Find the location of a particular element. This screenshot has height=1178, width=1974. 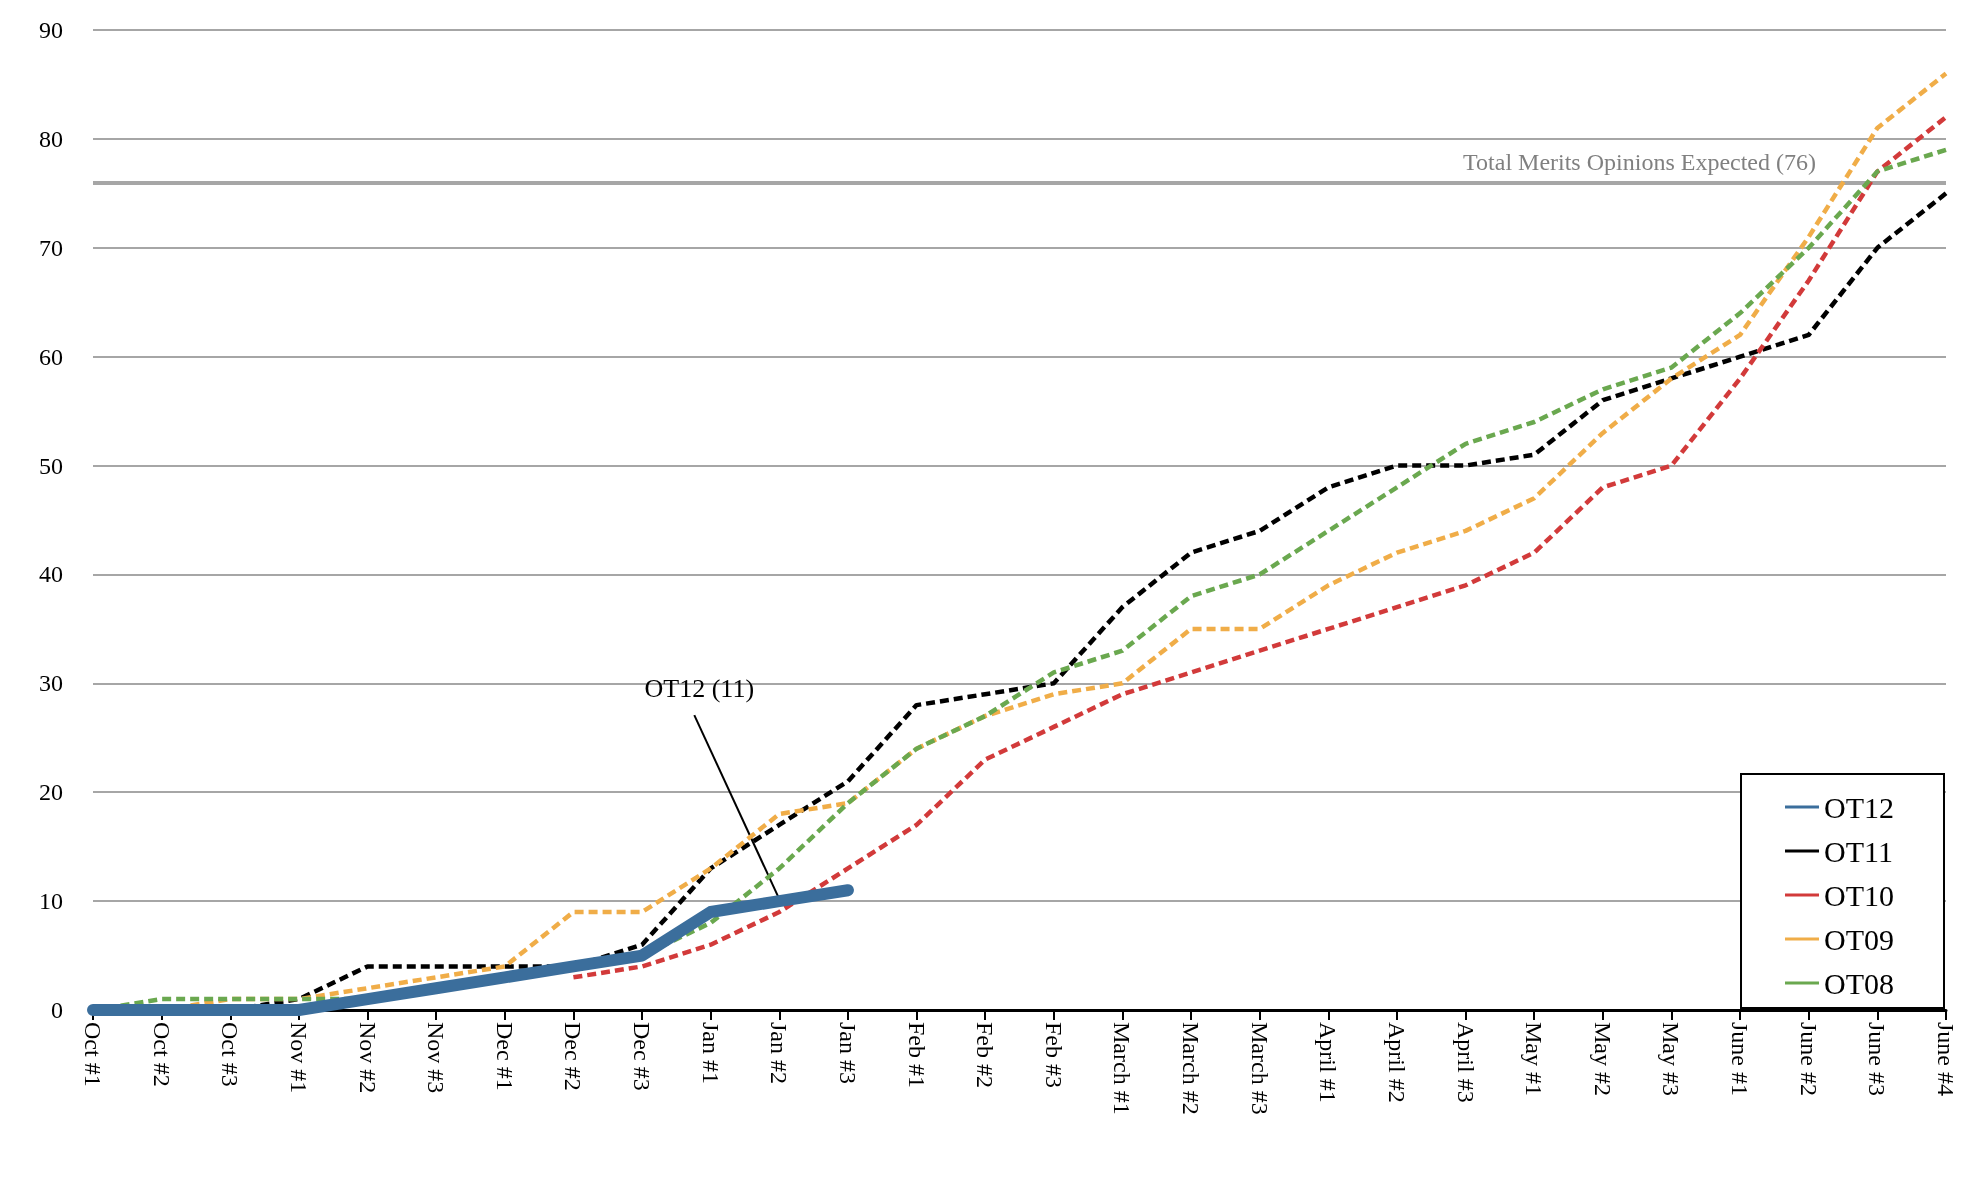

x-tick-label: Dec #1 is located at coordinates (504, 1056).